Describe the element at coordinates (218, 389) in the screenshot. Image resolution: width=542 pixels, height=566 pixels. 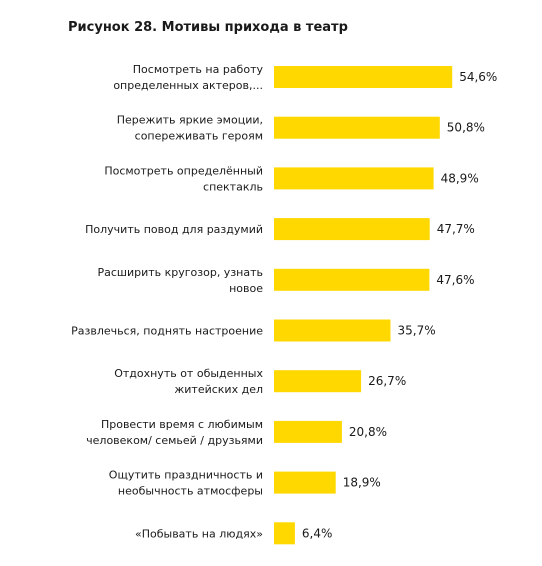
I see `category-label-6-line-1: житейских дел` at that location.